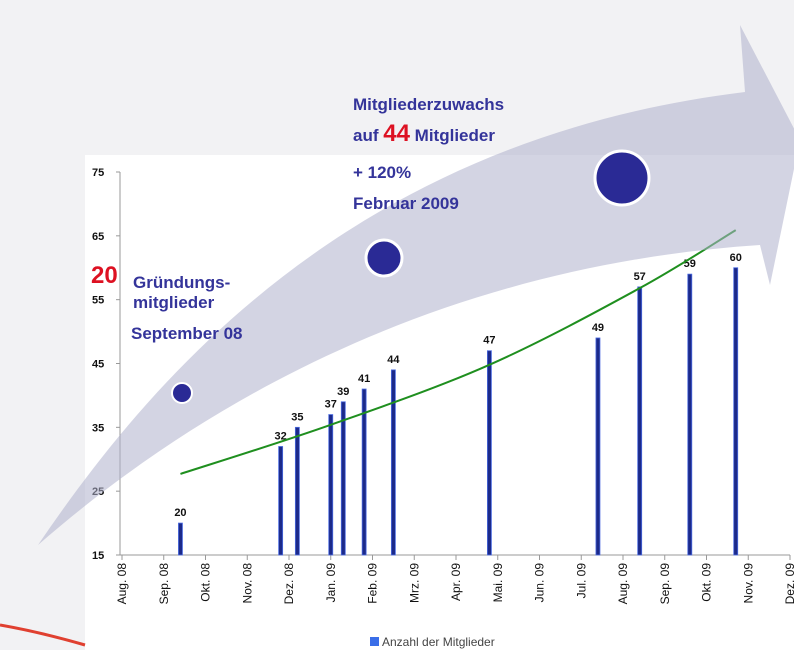  Describe the element at coordinates (98, 365) in the screenshot. I see `y-tick-label: 45` at that location.